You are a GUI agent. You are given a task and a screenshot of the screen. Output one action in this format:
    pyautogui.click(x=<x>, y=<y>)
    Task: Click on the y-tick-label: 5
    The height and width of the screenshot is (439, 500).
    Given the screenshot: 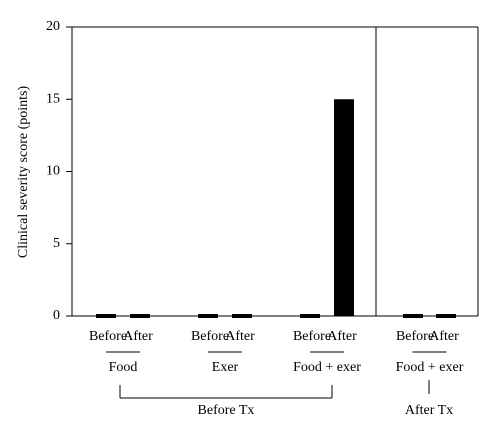 What is the action you would take?
    pyautogui.click(x=56, y=243)
    